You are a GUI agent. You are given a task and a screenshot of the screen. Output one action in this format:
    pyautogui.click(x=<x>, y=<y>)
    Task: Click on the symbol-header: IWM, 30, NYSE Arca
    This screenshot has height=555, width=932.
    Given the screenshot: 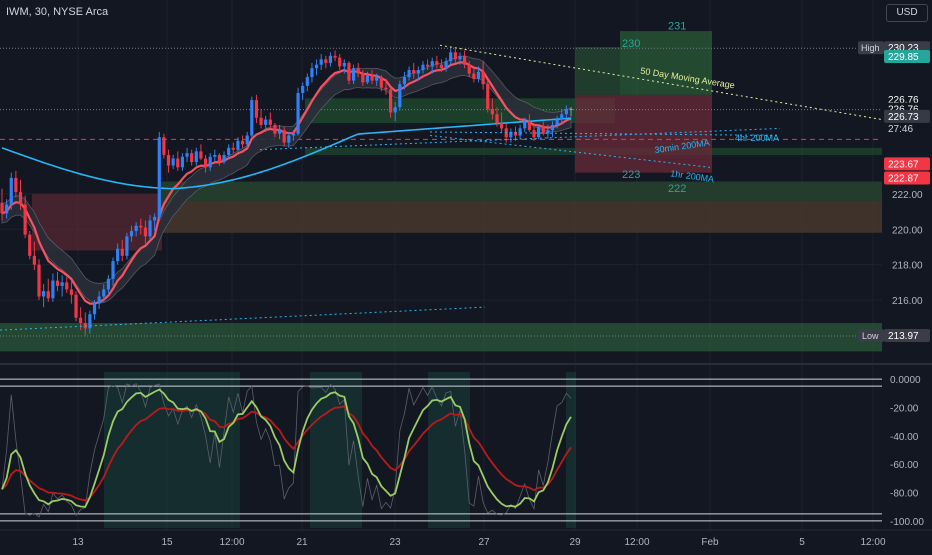 What is the action you would take?
    pyautogui.click(x=57, y=12)
    